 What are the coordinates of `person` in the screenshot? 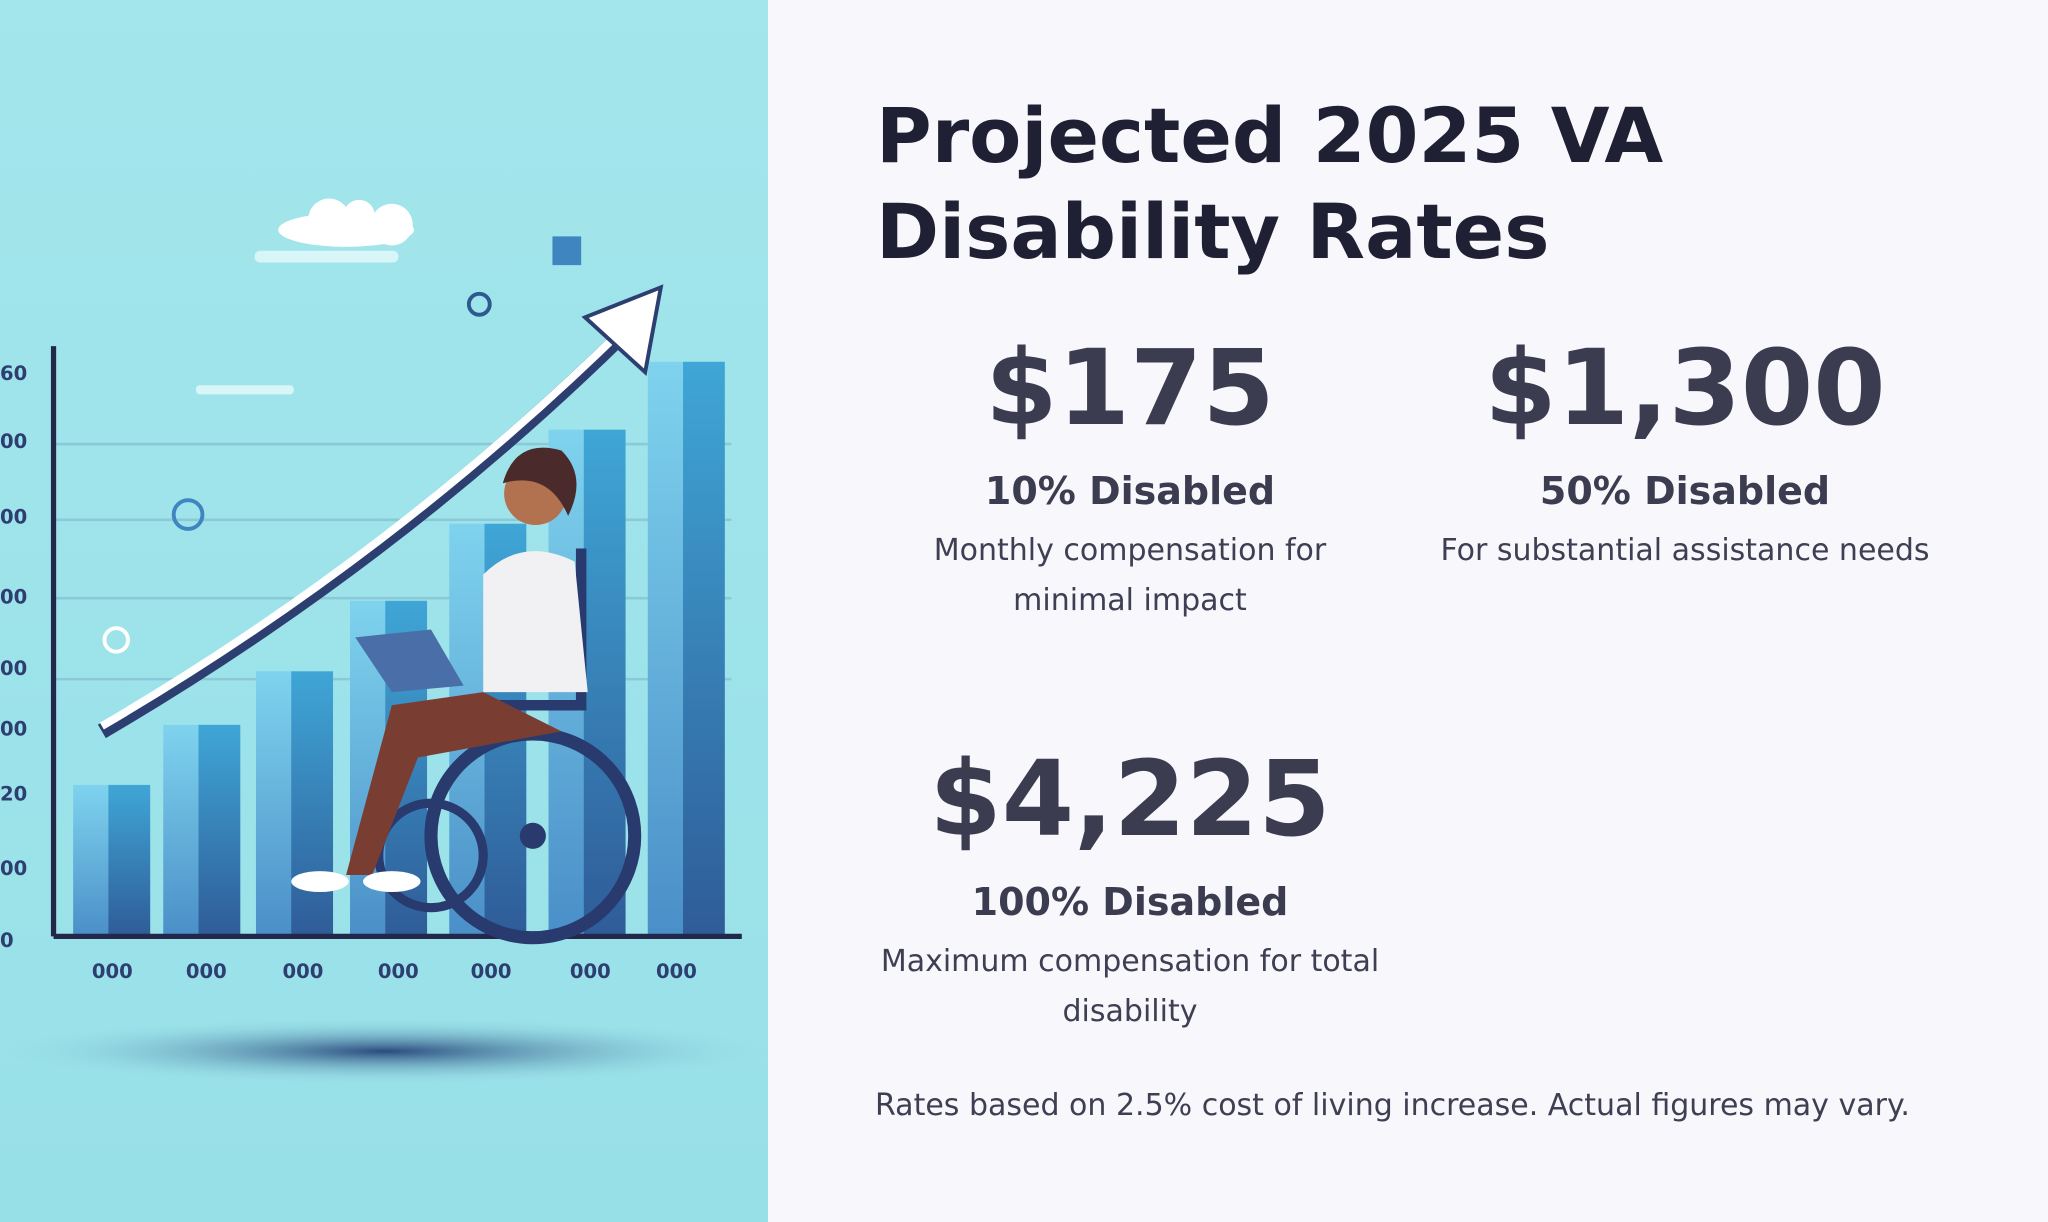 It's located at (466, 696).